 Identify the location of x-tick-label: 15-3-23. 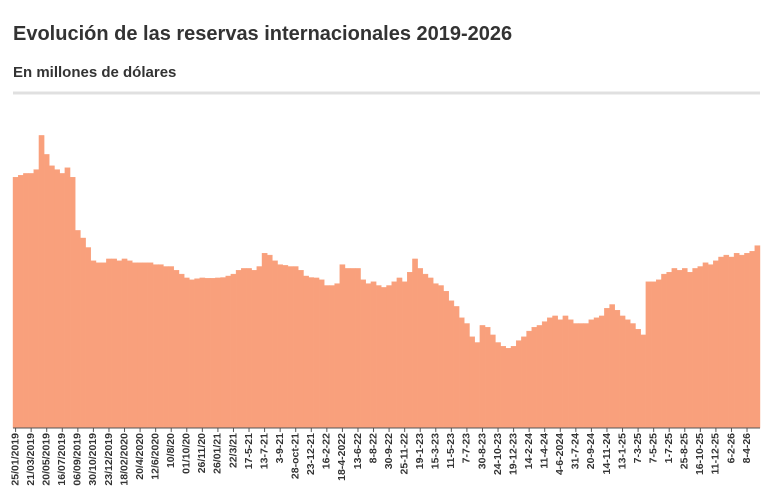
(436, 451).